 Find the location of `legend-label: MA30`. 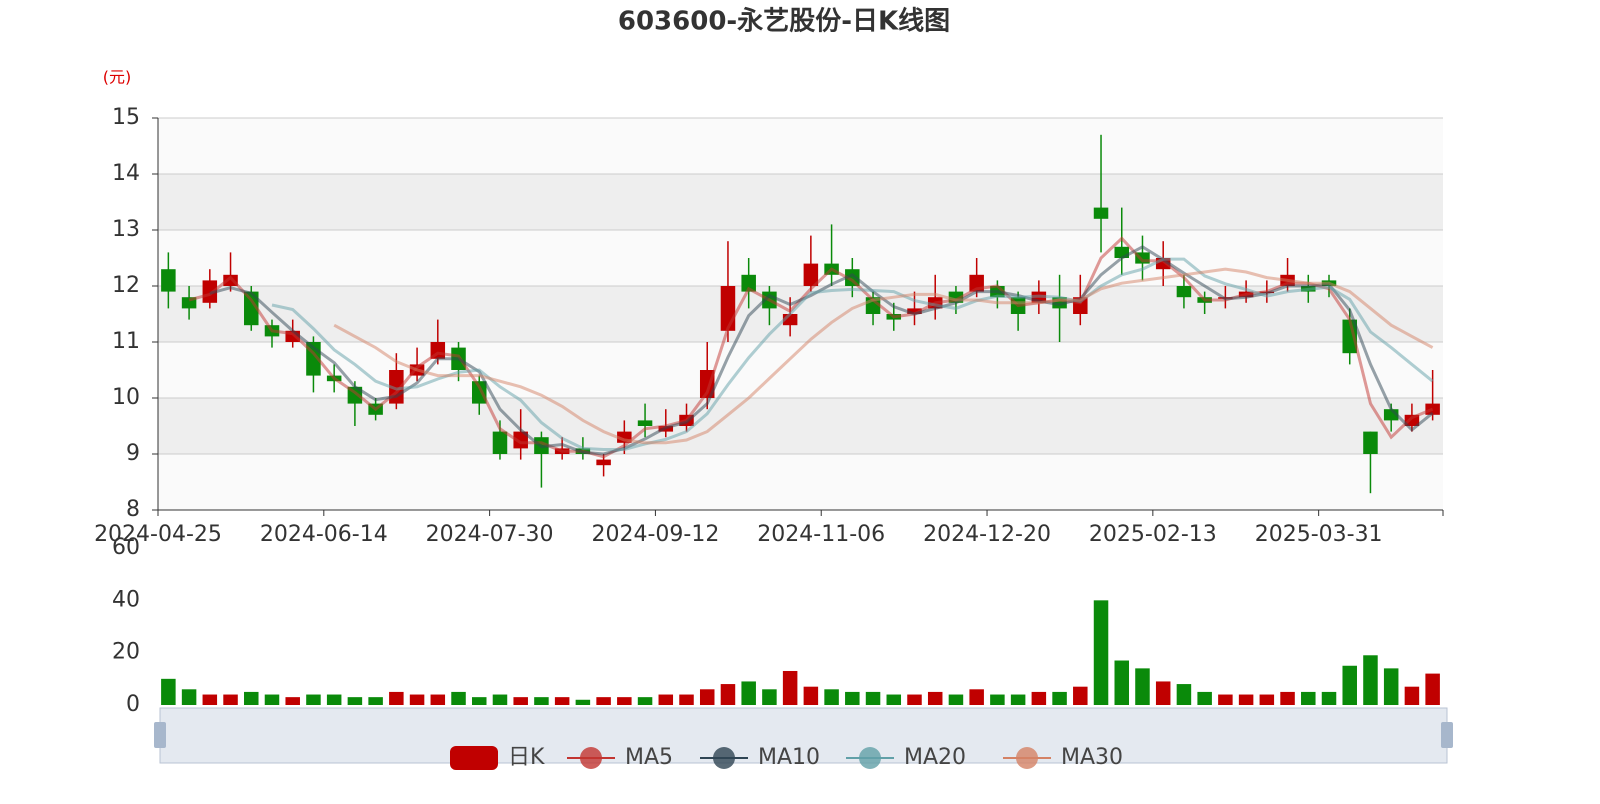

legend-label: MA30 is located at coordinates (1092, 757).